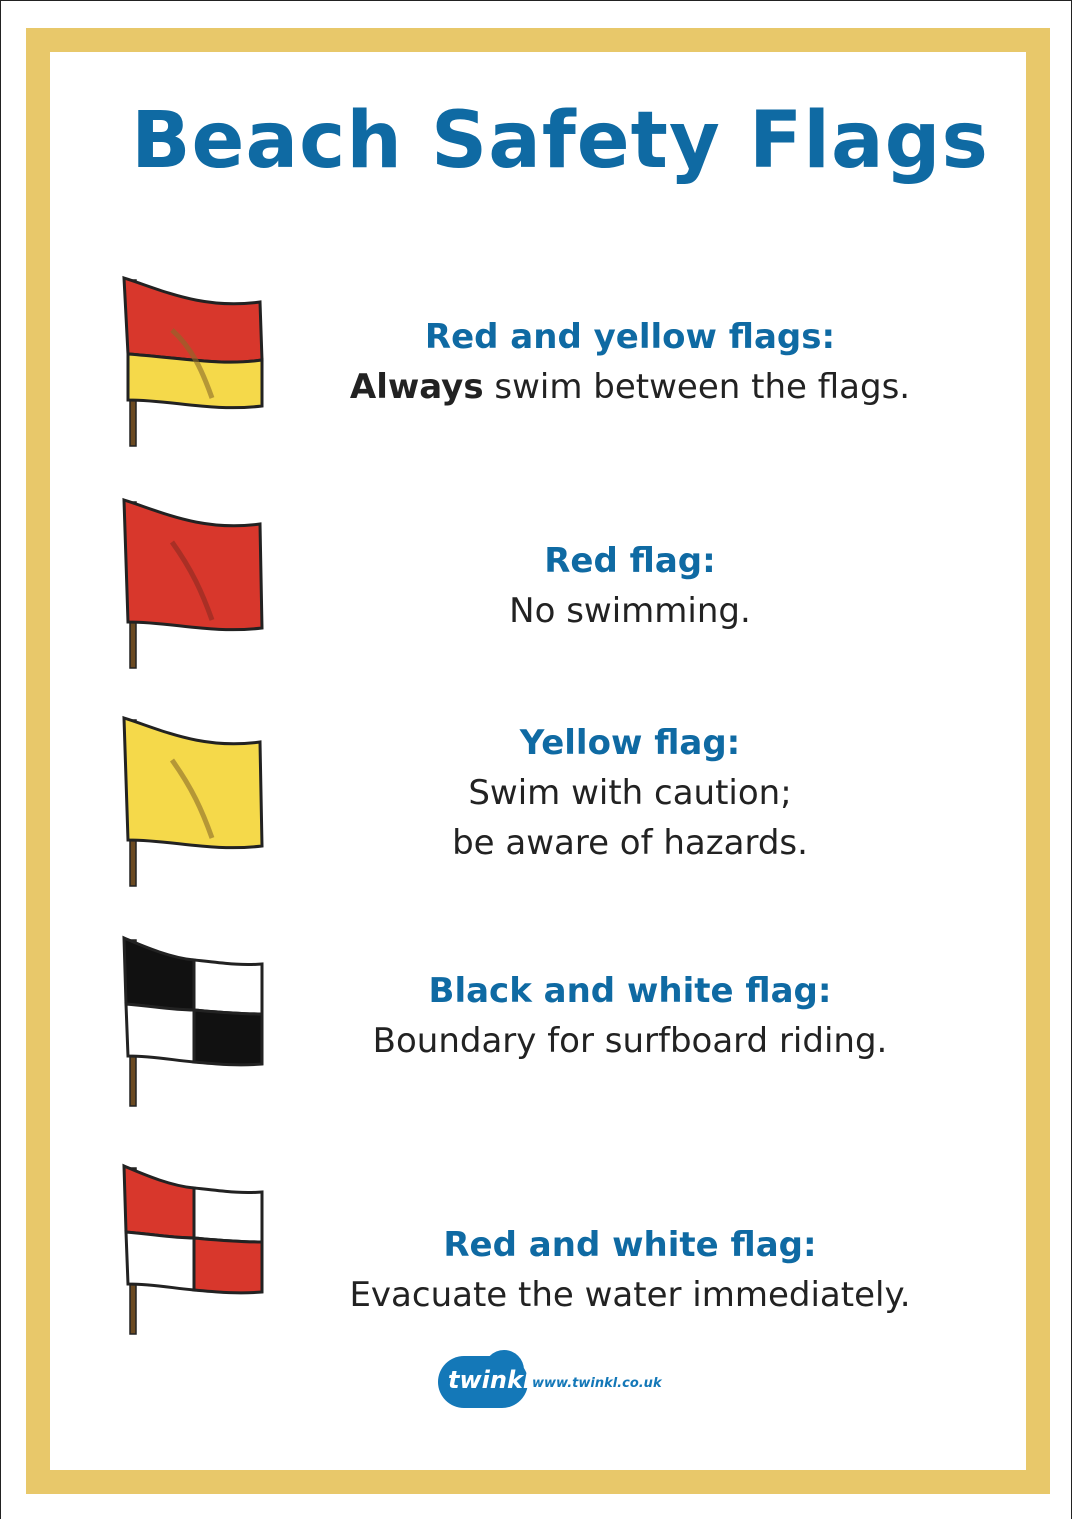 This screenshot has height=1520, width=1072. Describe the element at coordinates (489, 1380) in the screenshot. I see `logo-text: twinkl` at that location.